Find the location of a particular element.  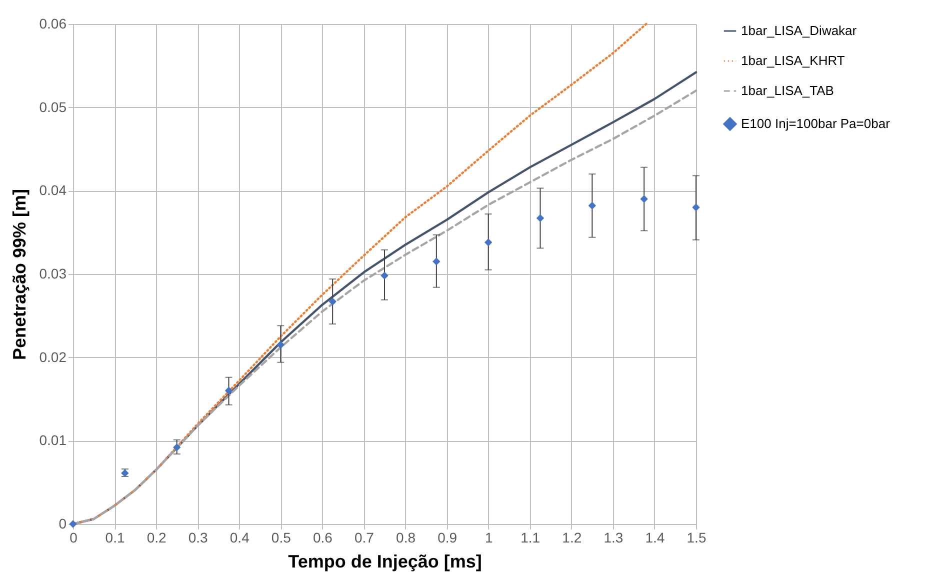

y-tick-label: 0.04 is located at coordinates (53, 190).